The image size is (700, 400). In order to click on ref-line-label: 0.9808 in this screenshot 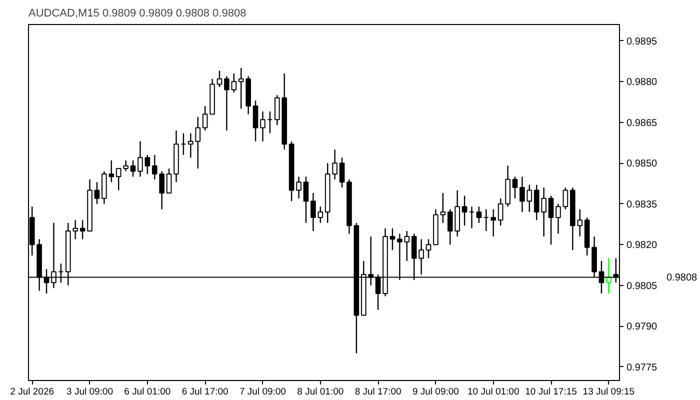, I will do `click(682, 278)`.